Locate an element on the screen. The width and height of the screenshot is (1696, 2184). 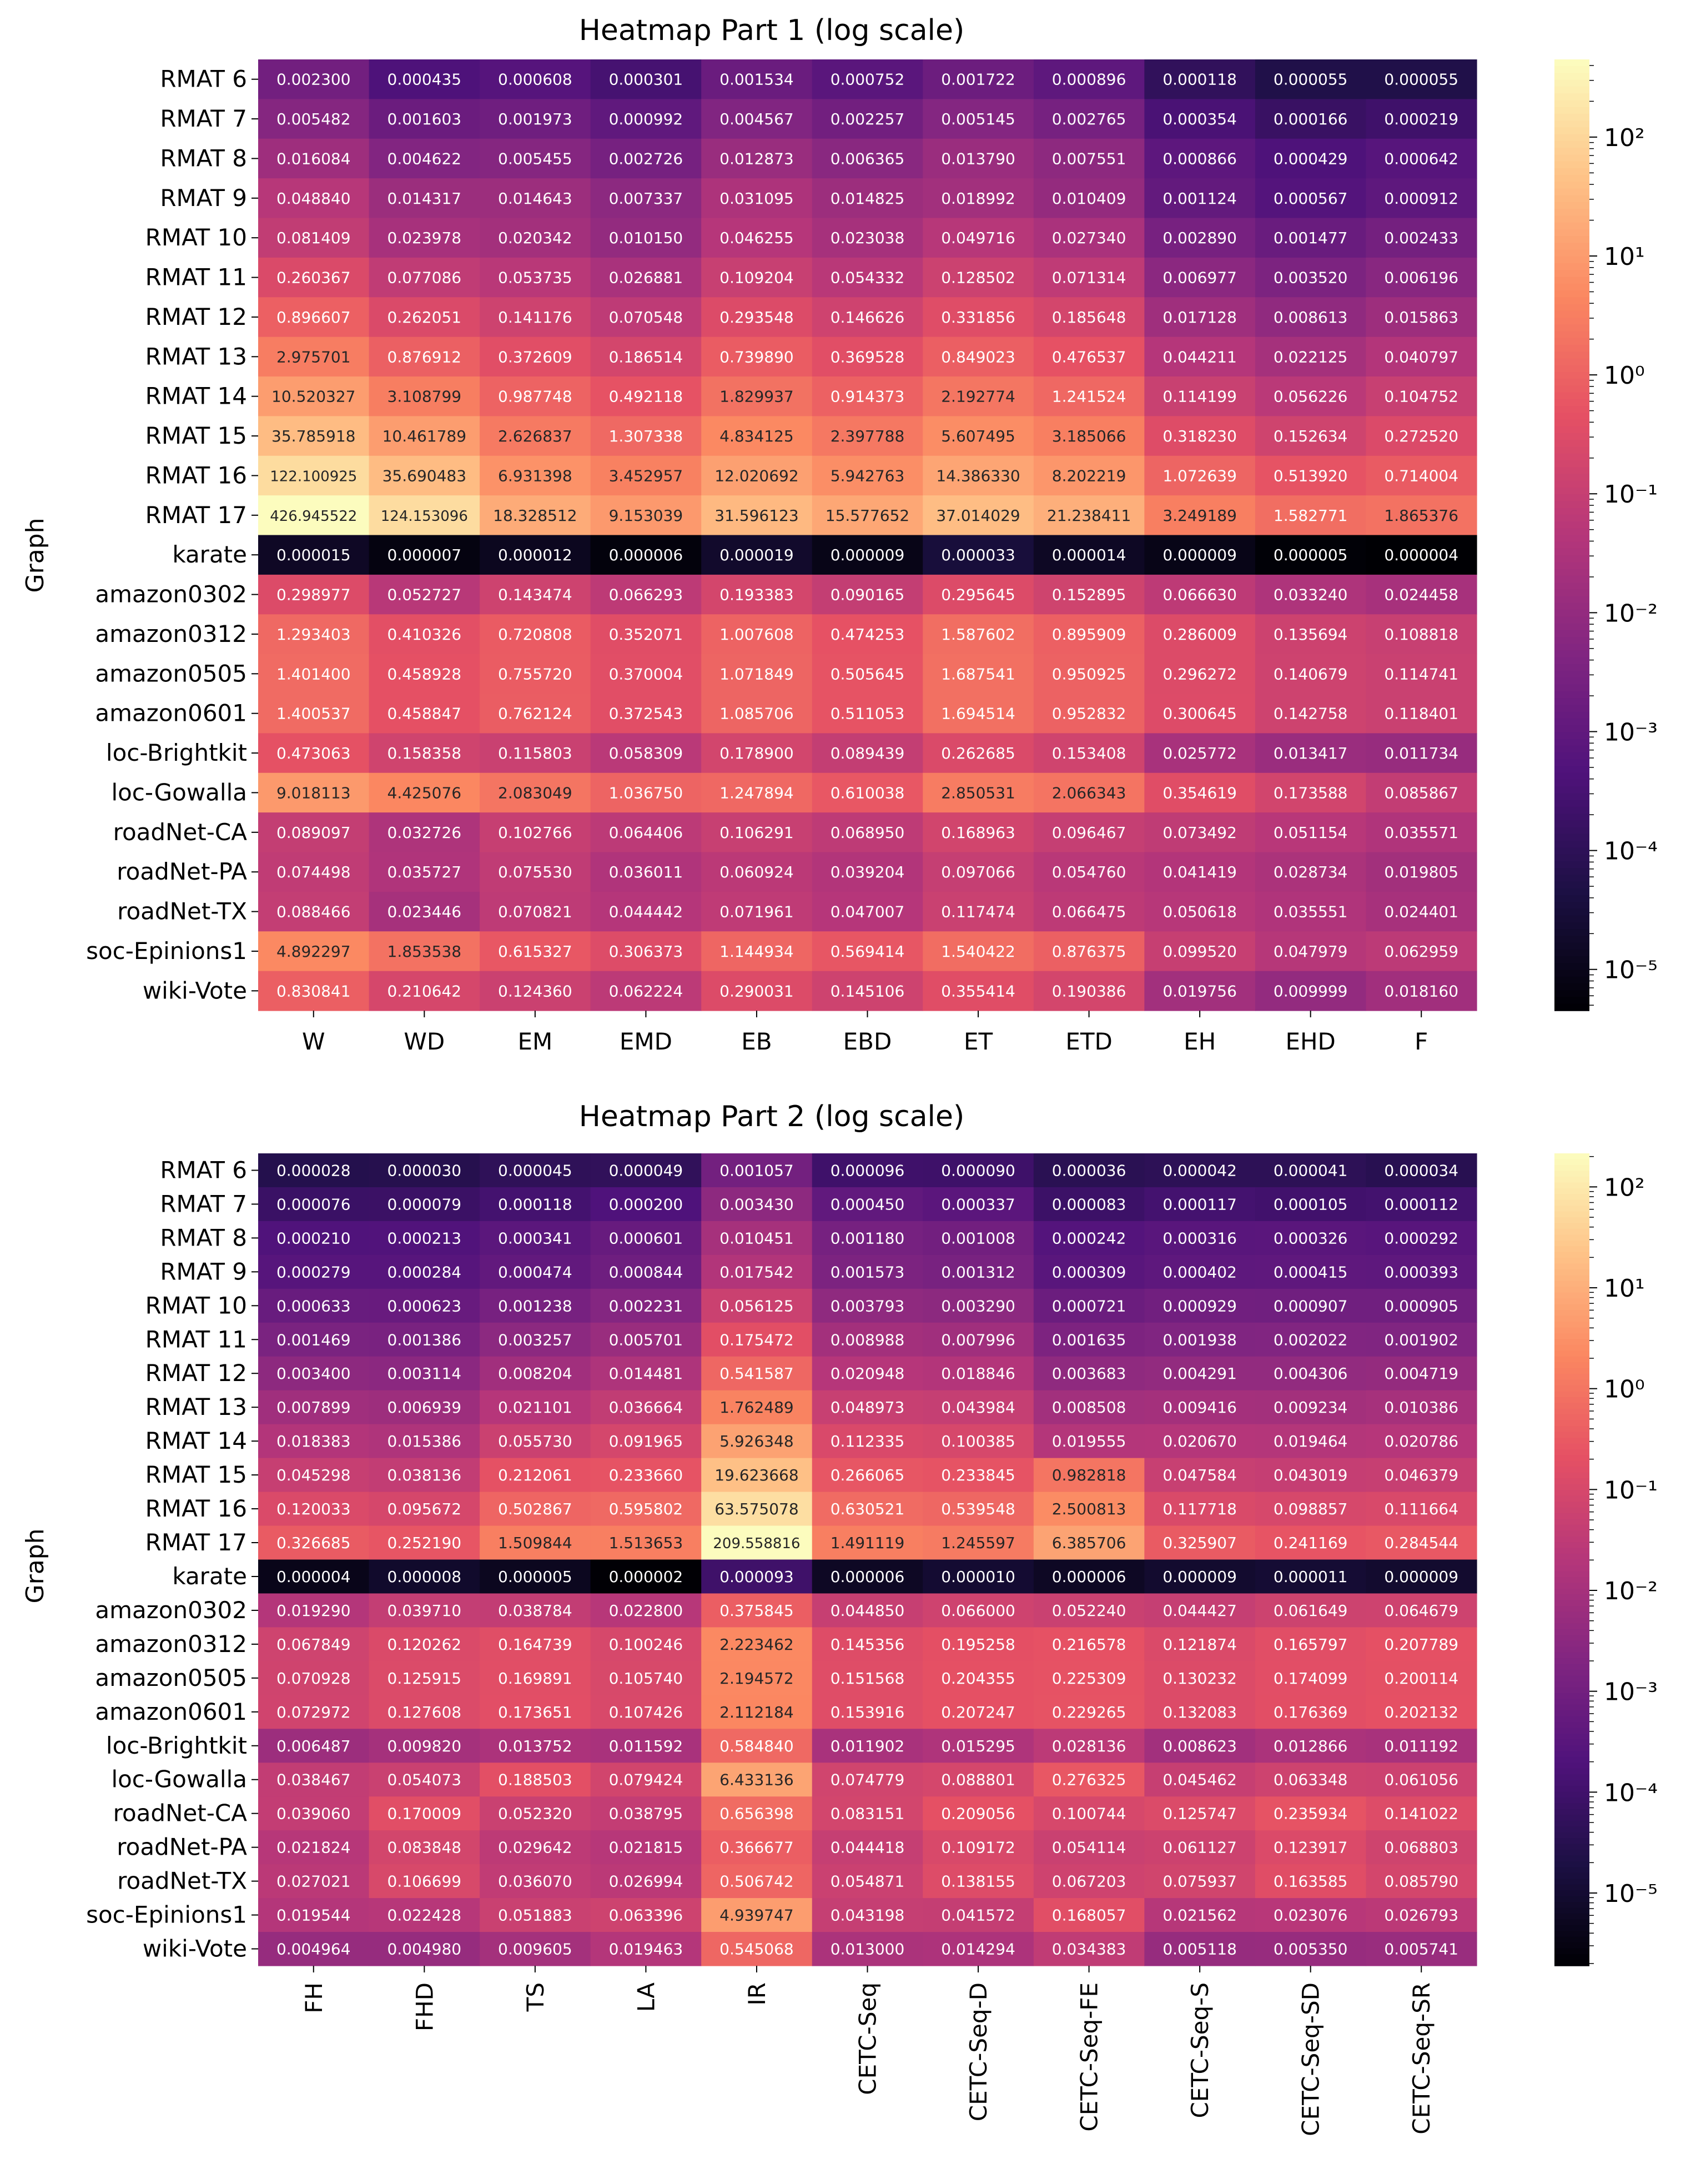
colorbar-2-tick-label: 10¹ is located at coordinates (1625, 1288).